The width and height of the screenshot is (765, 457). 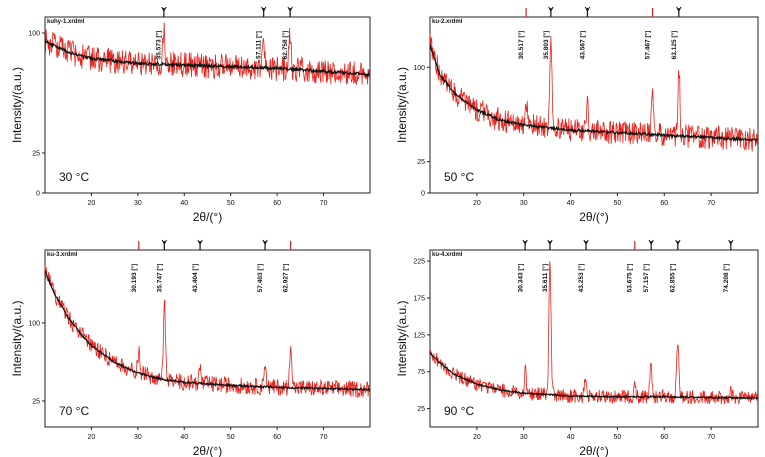 What do you see at coordinates (520, 278) in the screenshot?
I see `peak-label: 30.343 [°]` at bounding box center [520, 278].